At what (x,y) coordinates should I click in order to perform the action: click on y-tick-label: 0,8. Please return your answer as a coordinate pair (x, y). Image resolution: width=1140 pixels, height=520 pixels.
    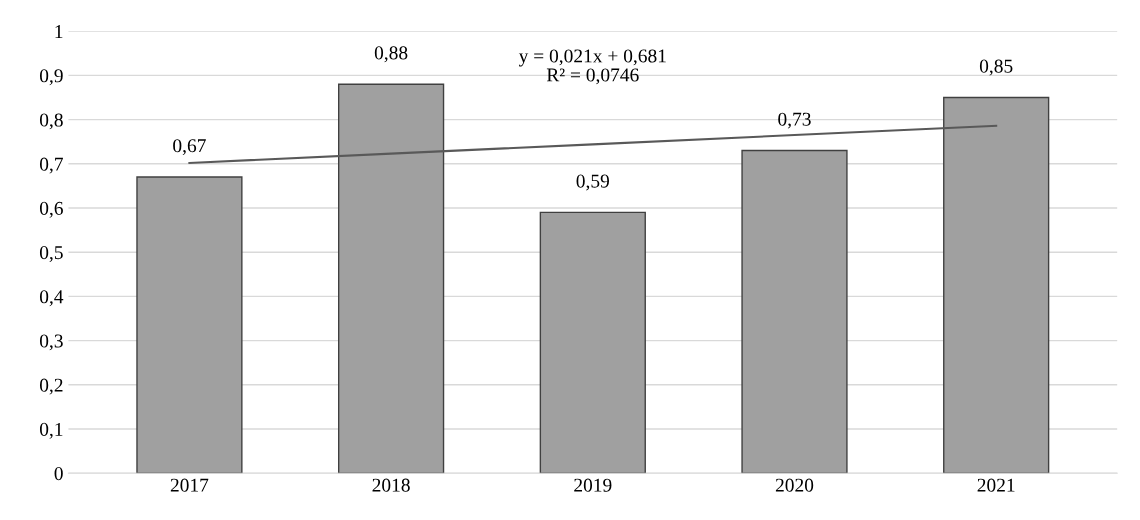
    Looking at the image, I should click on (51, 121).